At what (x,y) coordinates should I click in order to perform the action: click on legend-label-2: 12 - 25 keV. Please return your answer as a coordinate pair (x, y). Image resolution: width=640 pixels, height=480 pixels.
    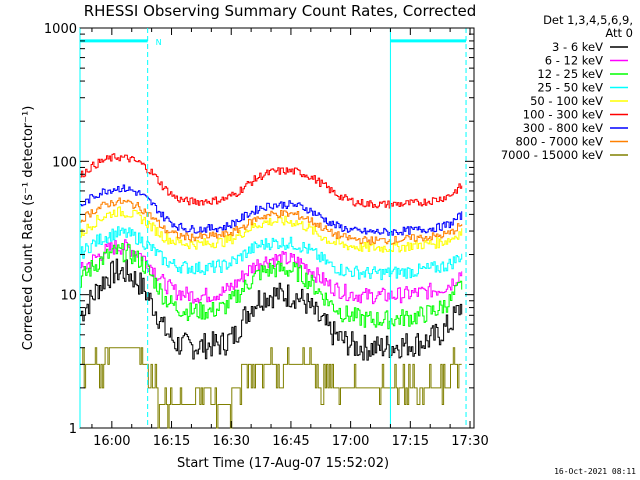
    Looking at the image, I should click on (570, 74).